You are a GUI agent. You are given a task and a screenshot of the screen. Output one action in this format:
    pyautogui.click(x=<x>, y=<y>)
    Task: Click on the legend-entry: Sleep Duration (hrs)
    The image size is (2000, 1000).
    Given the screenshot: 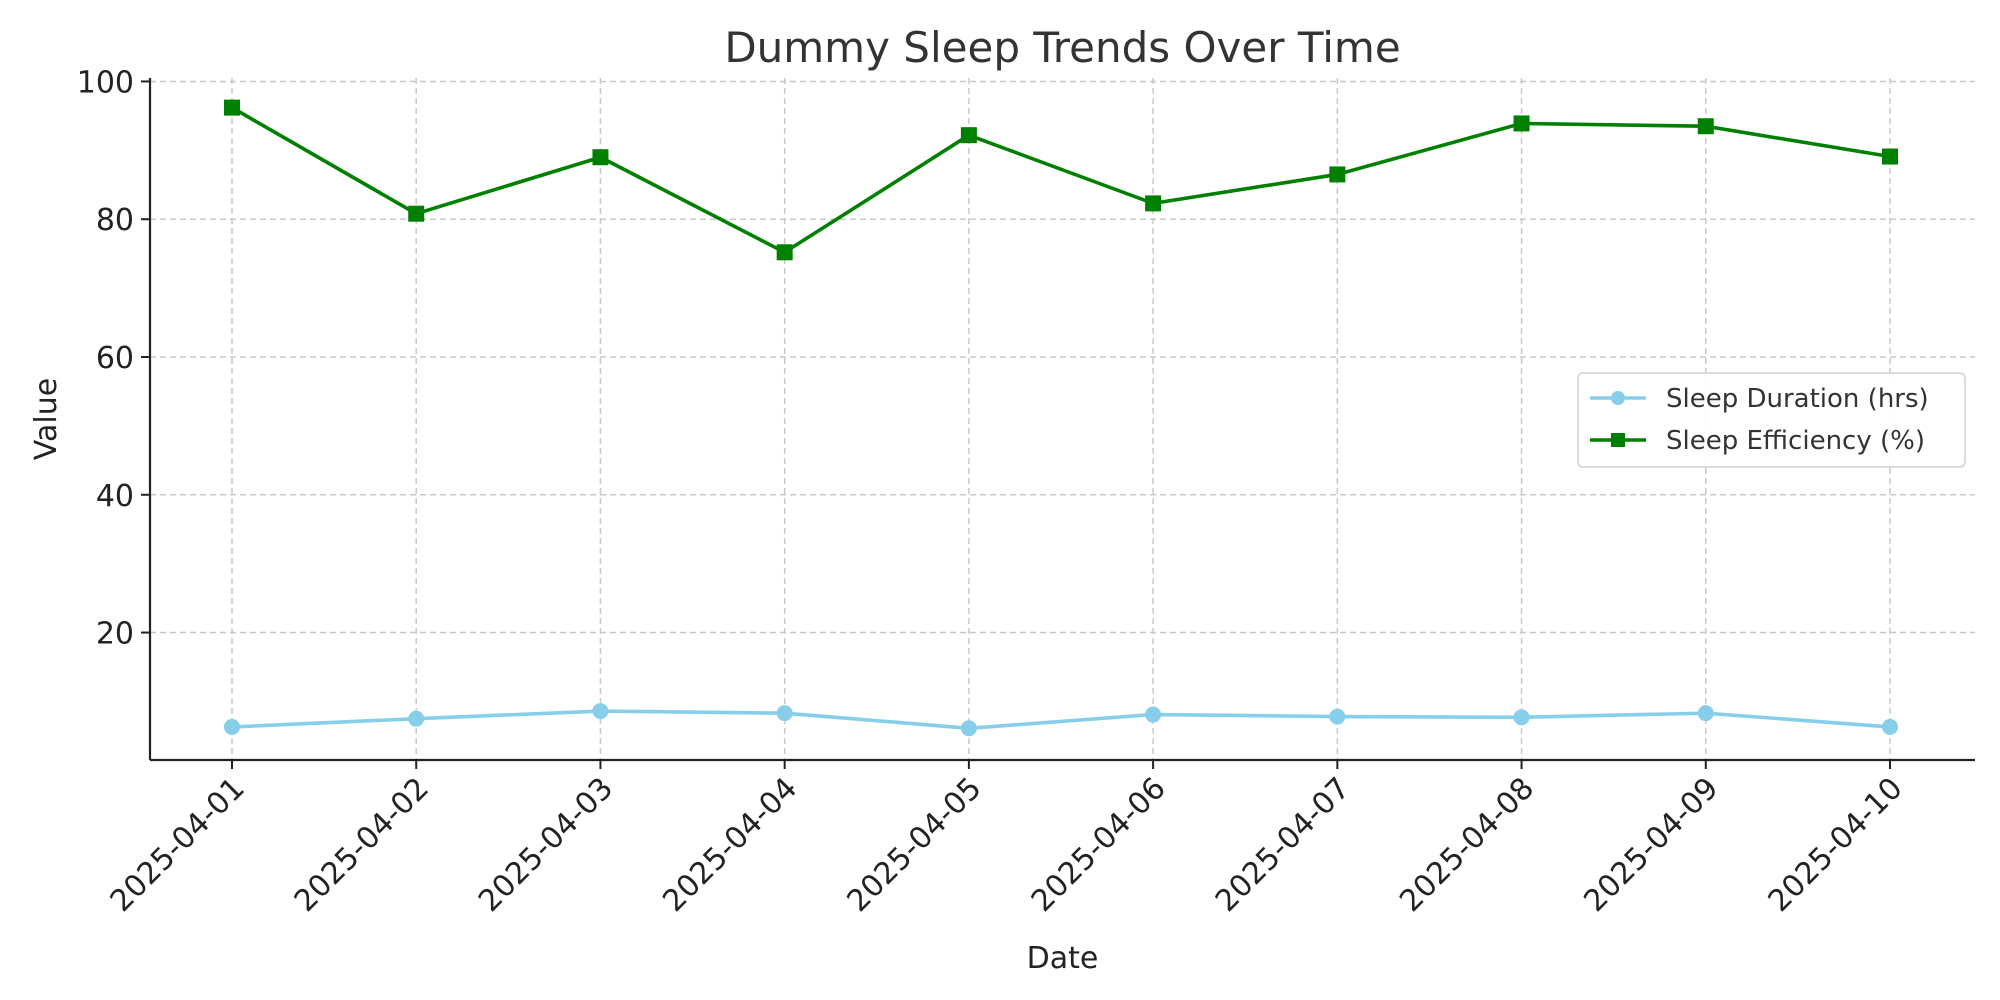 What is the action you would take?
    pyautogui.click(x=1759, y=399)
    